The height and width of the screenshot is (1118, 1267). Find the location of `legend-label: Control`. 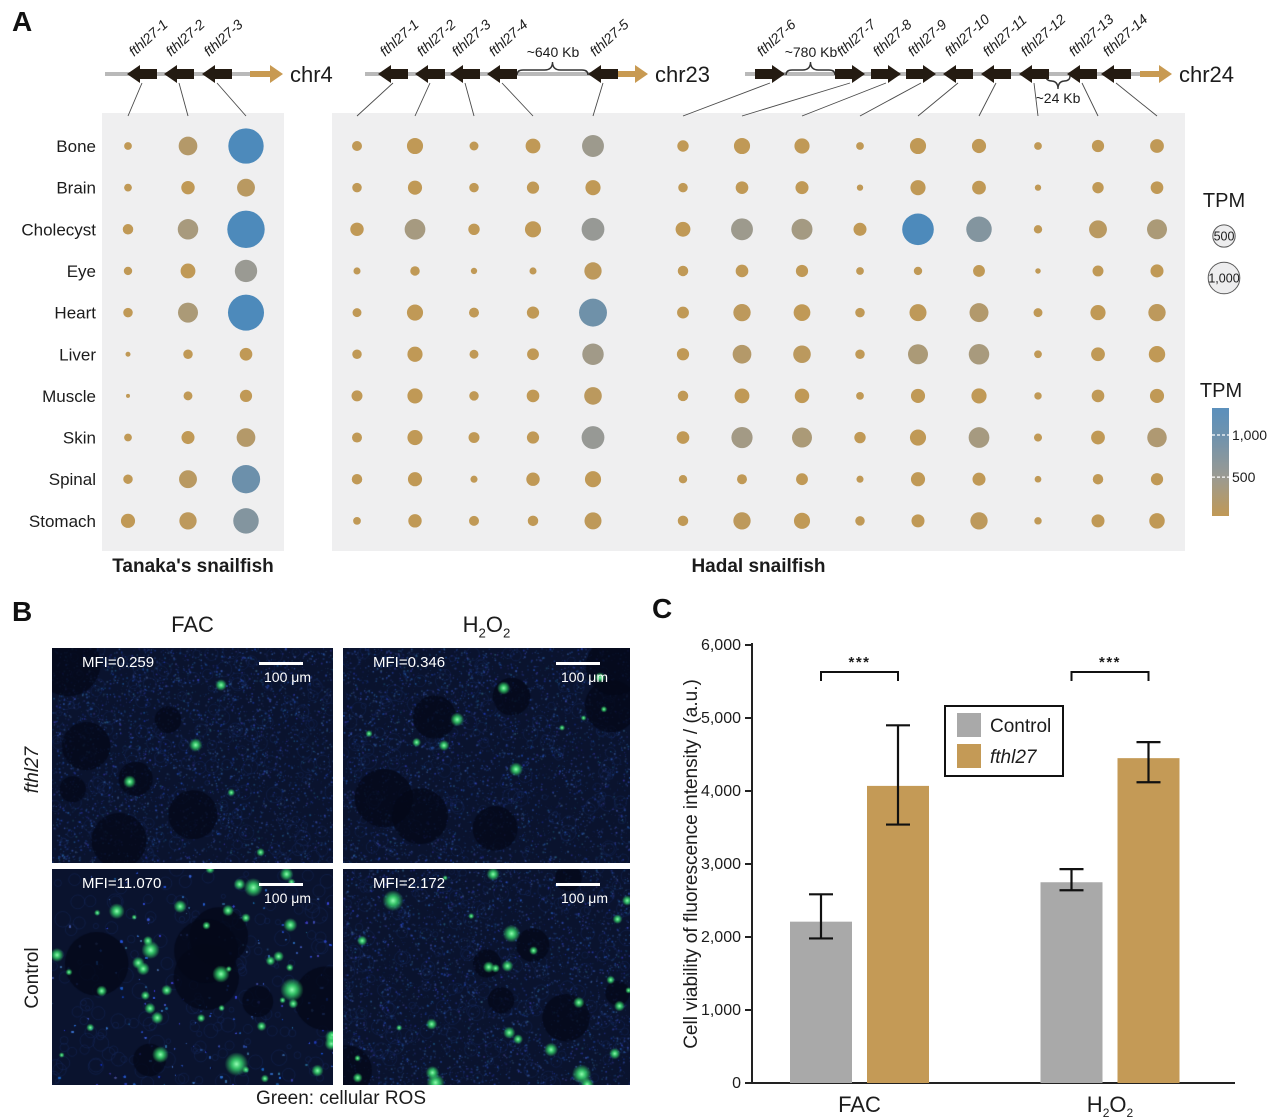

legend-label: Control is located at coordinates (1020, 726).